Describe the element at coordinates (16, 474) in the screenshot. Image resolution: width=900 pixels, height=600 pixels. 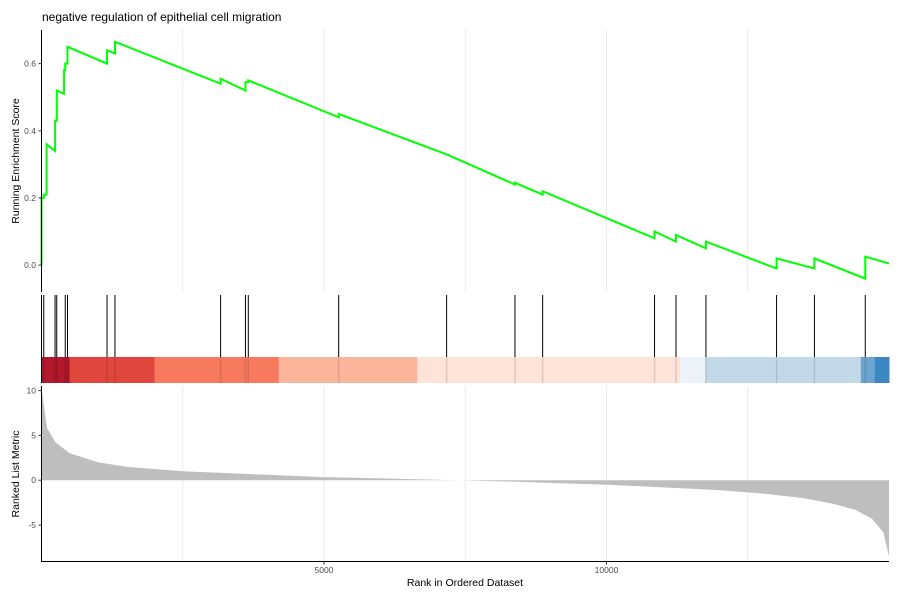
I see `metric-y-axis-title: Ranked List Metric` at that location.